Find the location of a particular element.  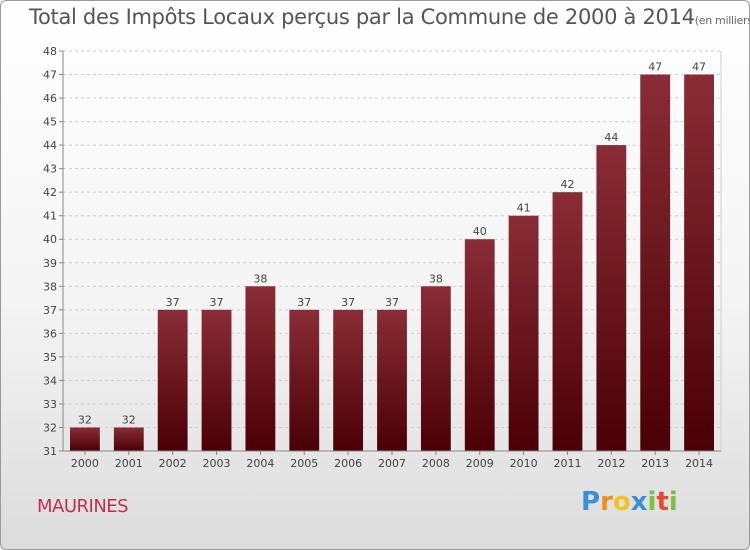

y-tick-label: 34 is located at coordinates (50, 380).